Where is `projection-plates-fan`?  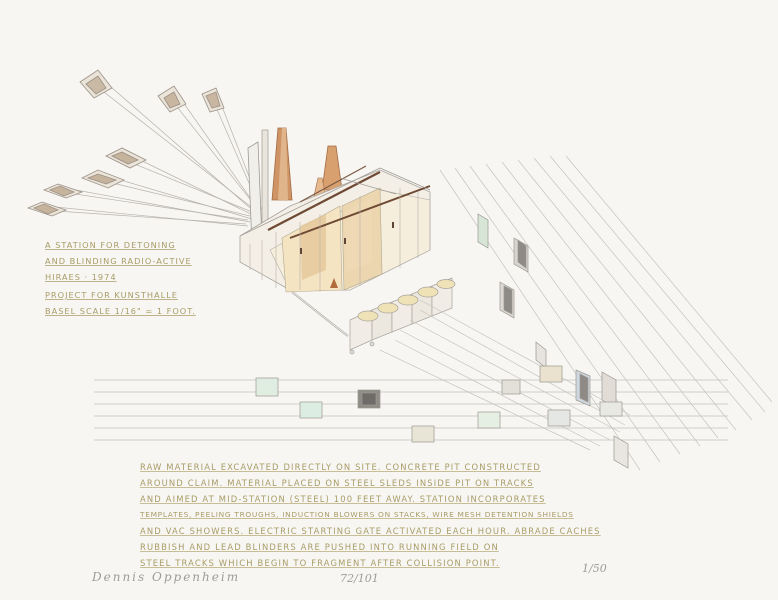
projection-plates-fan is located at coordinates (152, 153).